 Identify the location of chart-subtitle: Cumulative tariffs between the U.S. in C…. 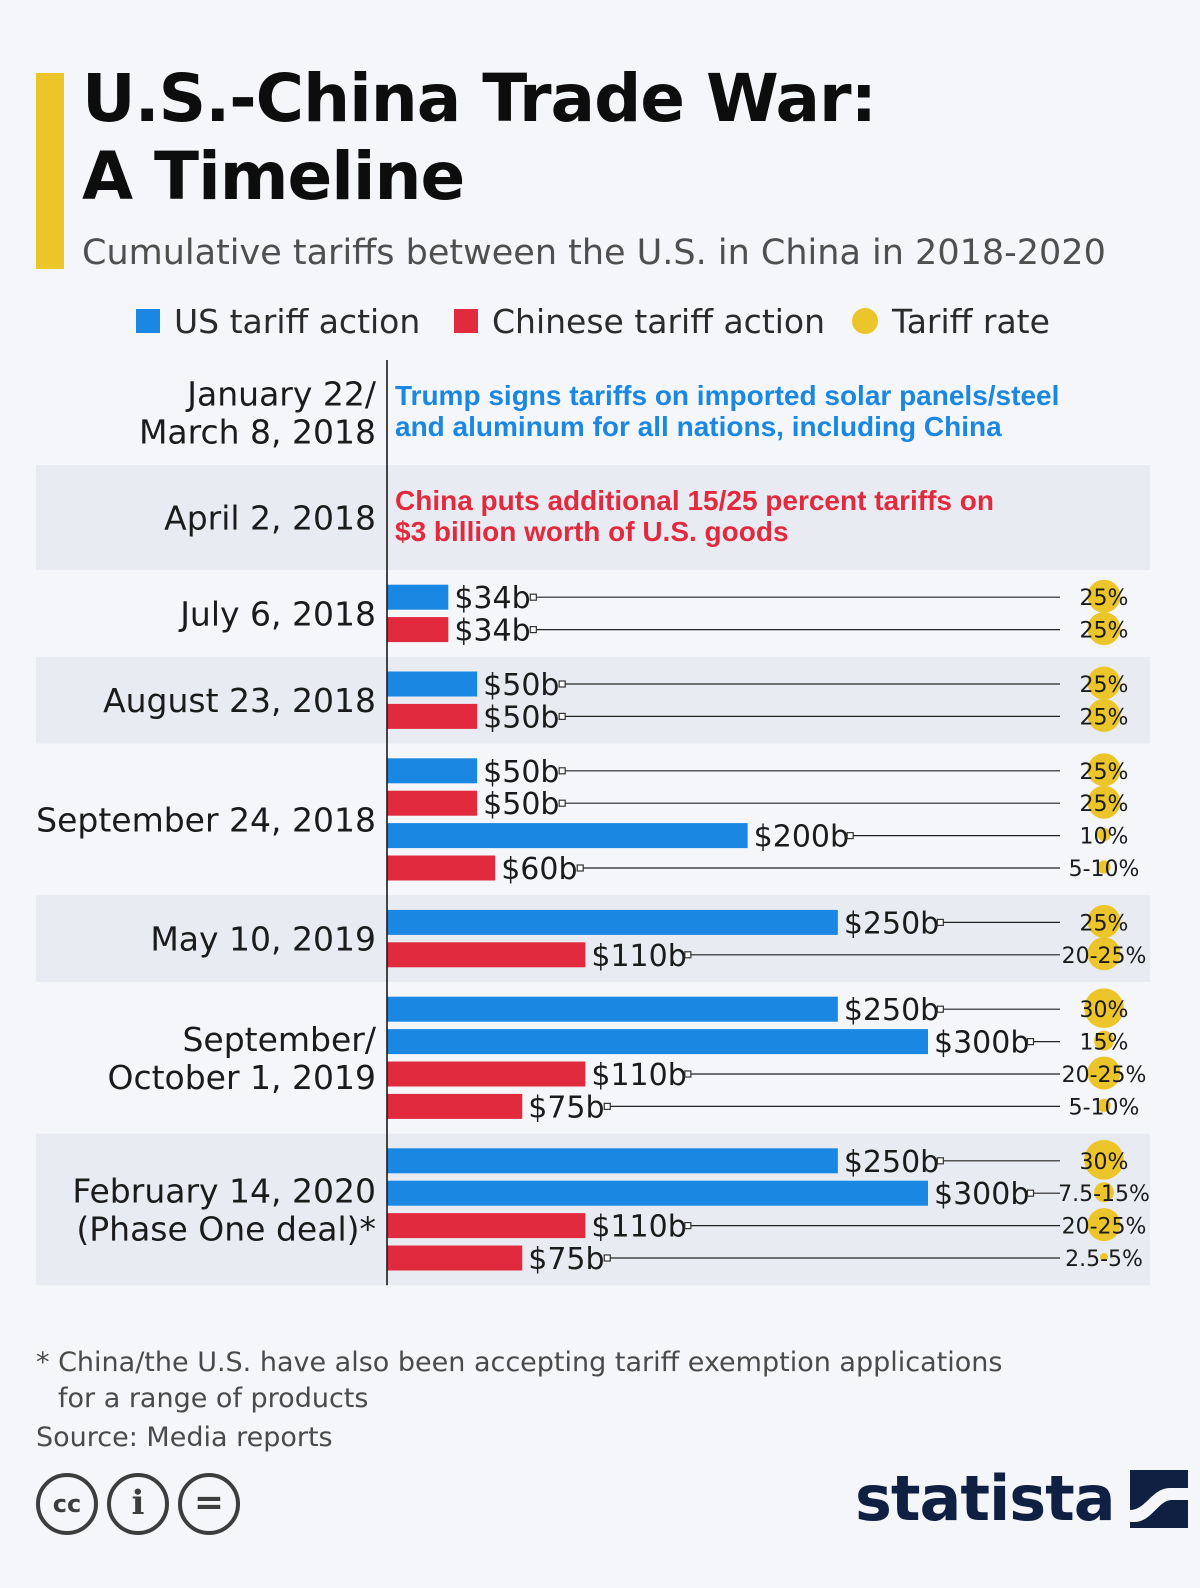
(594, 253).